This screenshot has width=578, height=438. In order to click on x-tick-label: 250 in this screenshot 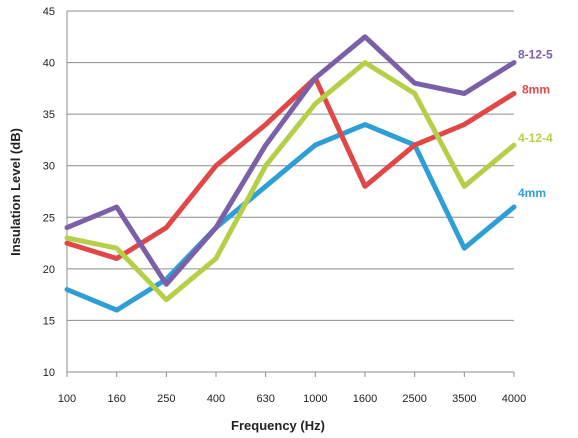, I will do `click(166, 399)`.